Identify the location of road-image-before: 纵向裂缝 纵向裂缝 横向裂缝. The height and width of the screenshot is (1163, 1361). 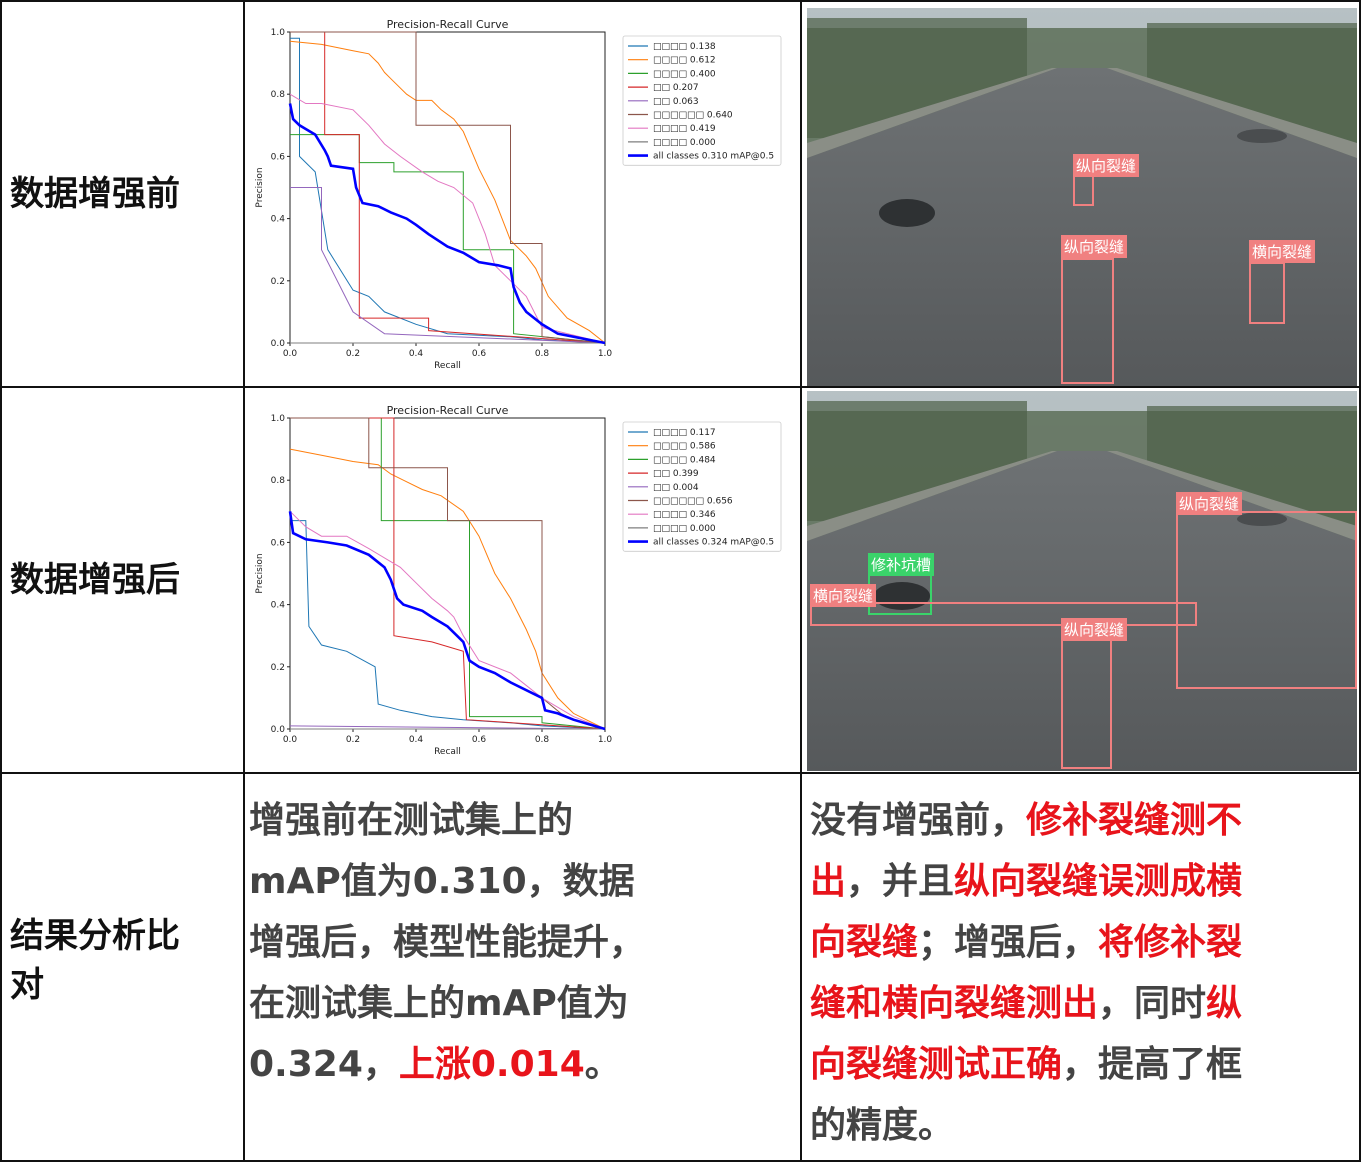
(1082, 197).